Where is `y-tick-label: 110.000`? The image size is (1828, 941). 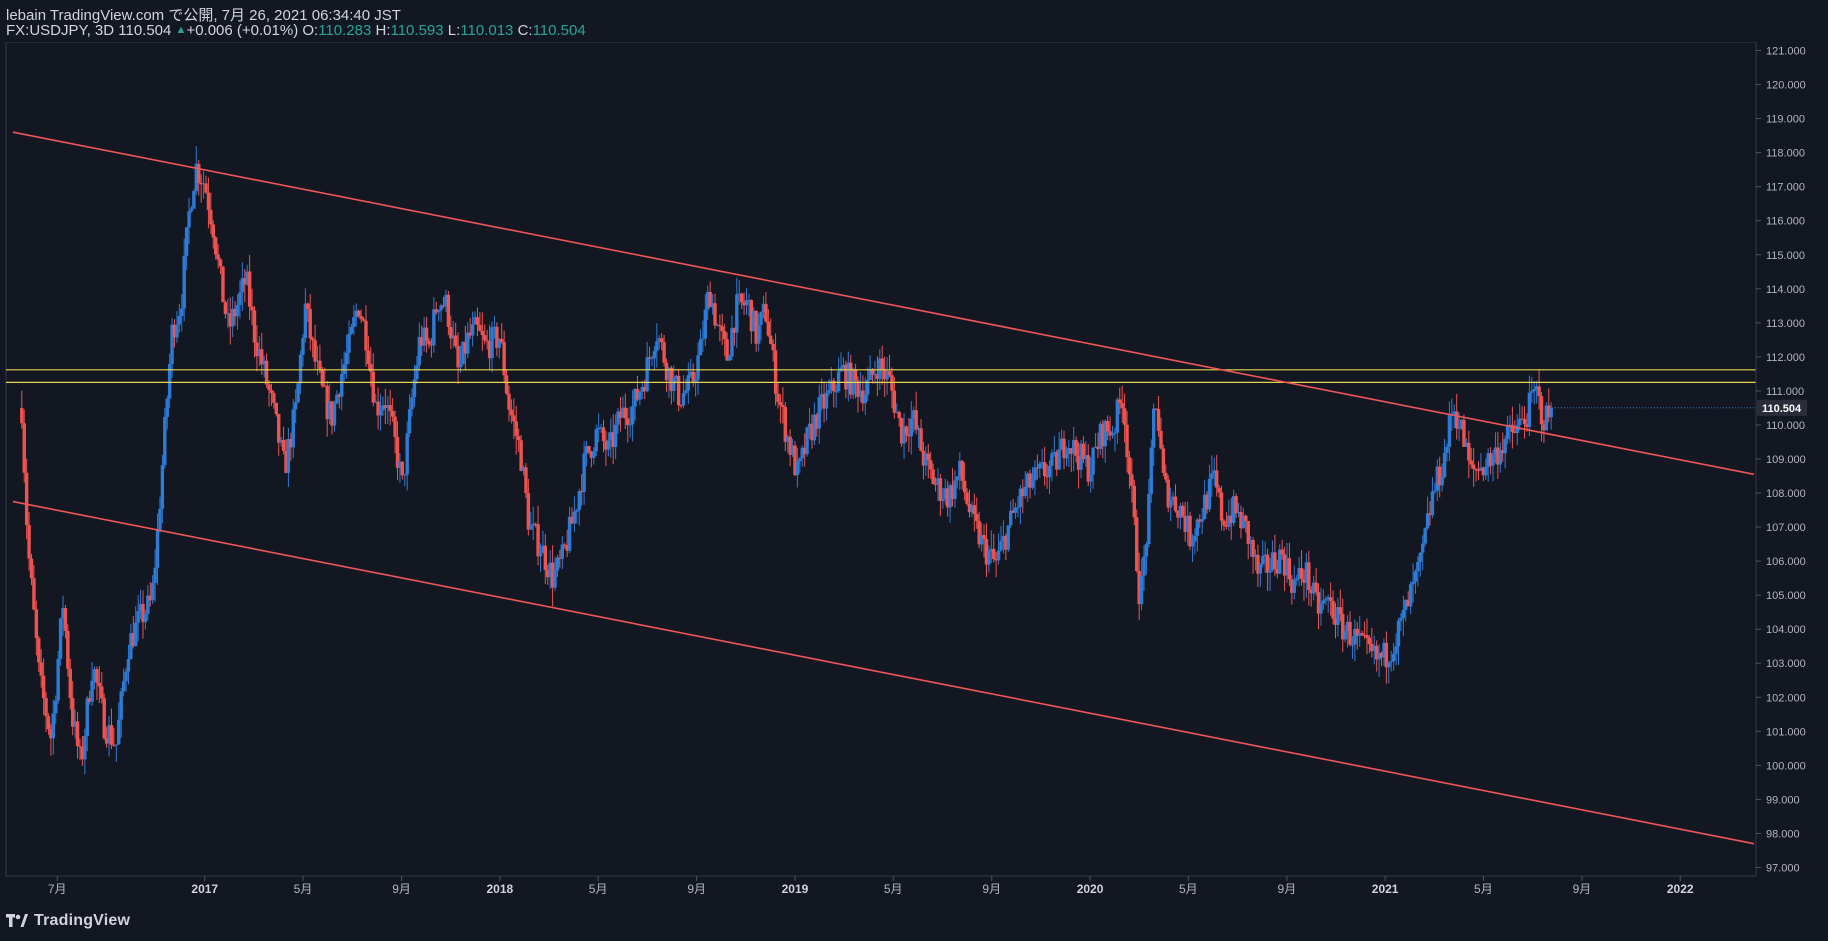
y-tick-label: 110.000 is located at coordinates (1785, 426).